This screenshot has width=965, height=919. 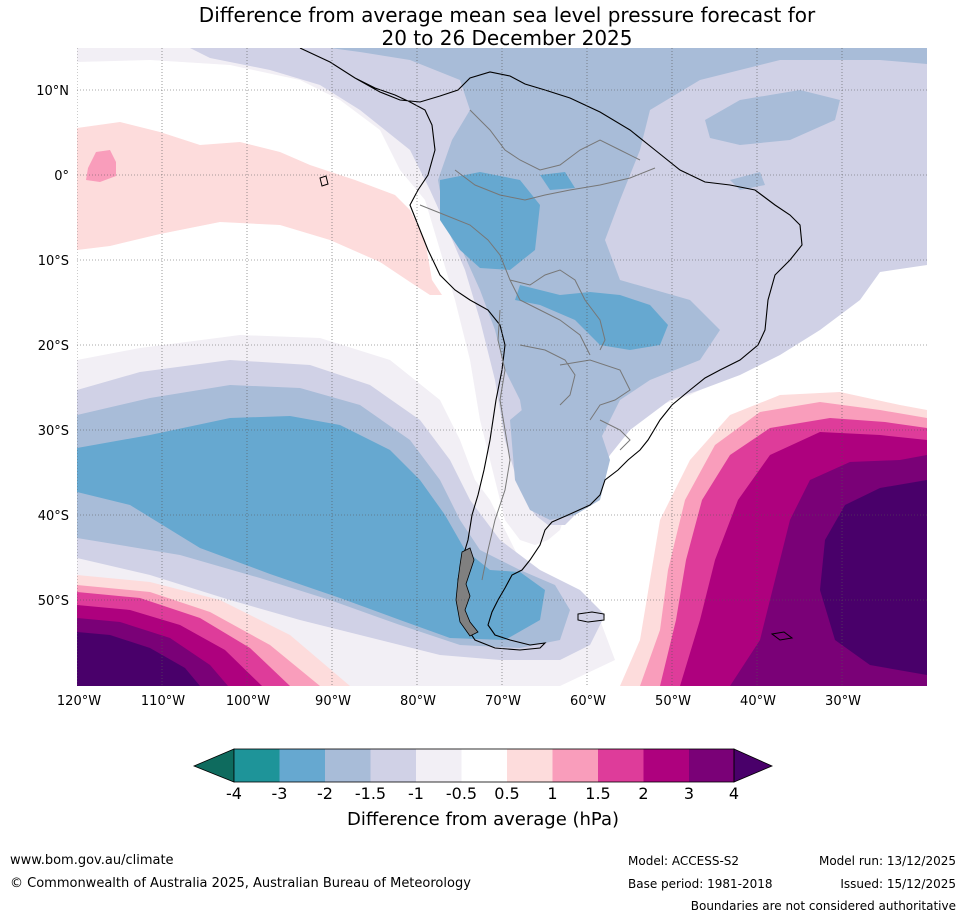 What do you see at coordinates (61, 176) in the screenshot?
I see `lat-label: 0°` at bounding box center [61, 176].